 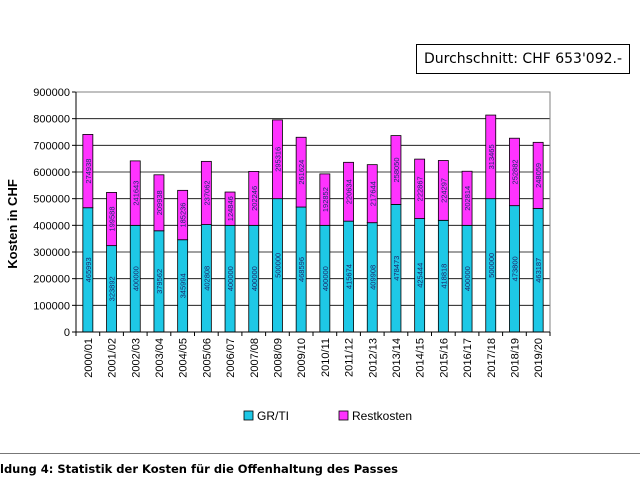 What do you see at coordinates (443, 276) in the screenshot?
I see `bar-label-gr-ti: 418818` at bounding box center [443, 276].